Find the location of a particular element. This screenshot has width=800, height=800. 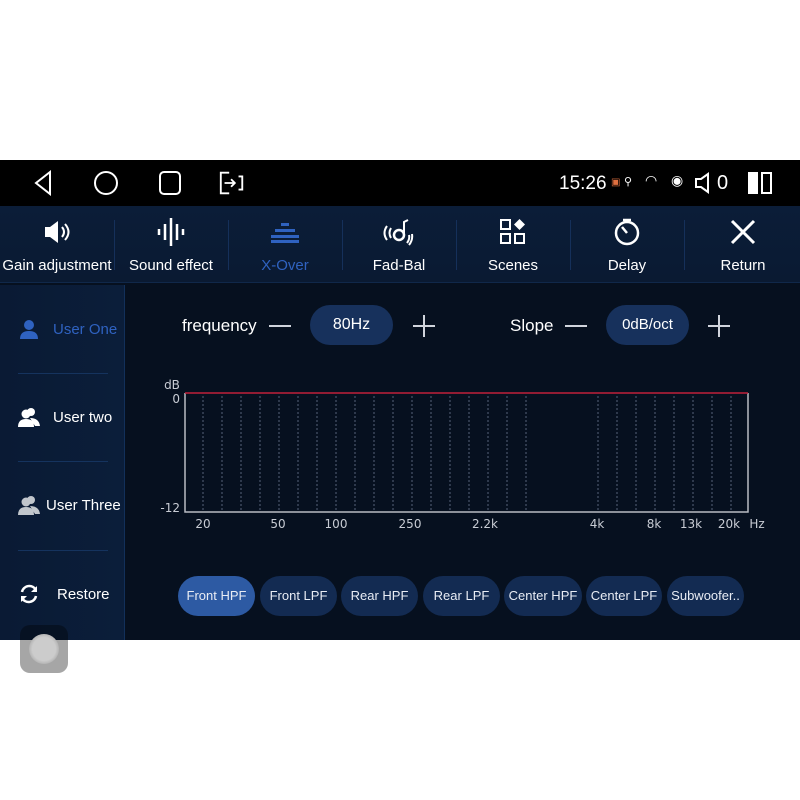

close-icon is located at coordinates (743, 232).